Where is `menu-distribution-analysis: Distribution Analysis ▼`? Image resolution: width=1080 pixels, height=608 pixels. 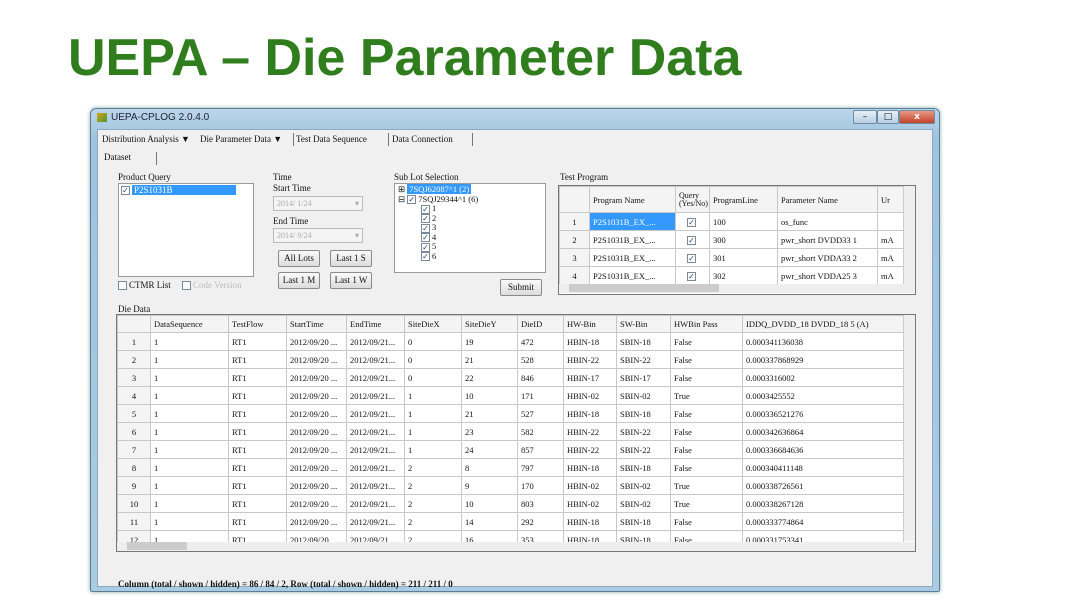 menu-distribution-analysis: Distribution Analysis ▼ is located at coordinates (146, 139).